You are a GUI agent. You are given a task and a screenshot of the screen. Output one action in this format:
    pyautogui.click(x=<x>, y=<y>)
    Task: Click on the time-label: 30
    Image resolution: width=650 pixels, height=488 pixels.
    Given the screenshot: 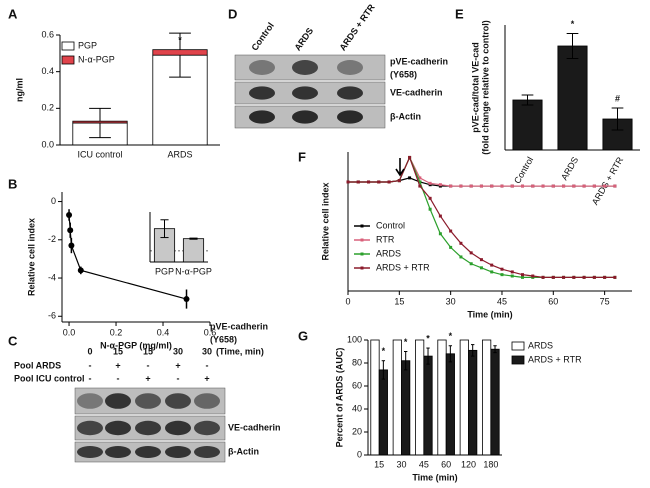 What is the action you would take?
    pyautogui.click(x=178, y=351)
    